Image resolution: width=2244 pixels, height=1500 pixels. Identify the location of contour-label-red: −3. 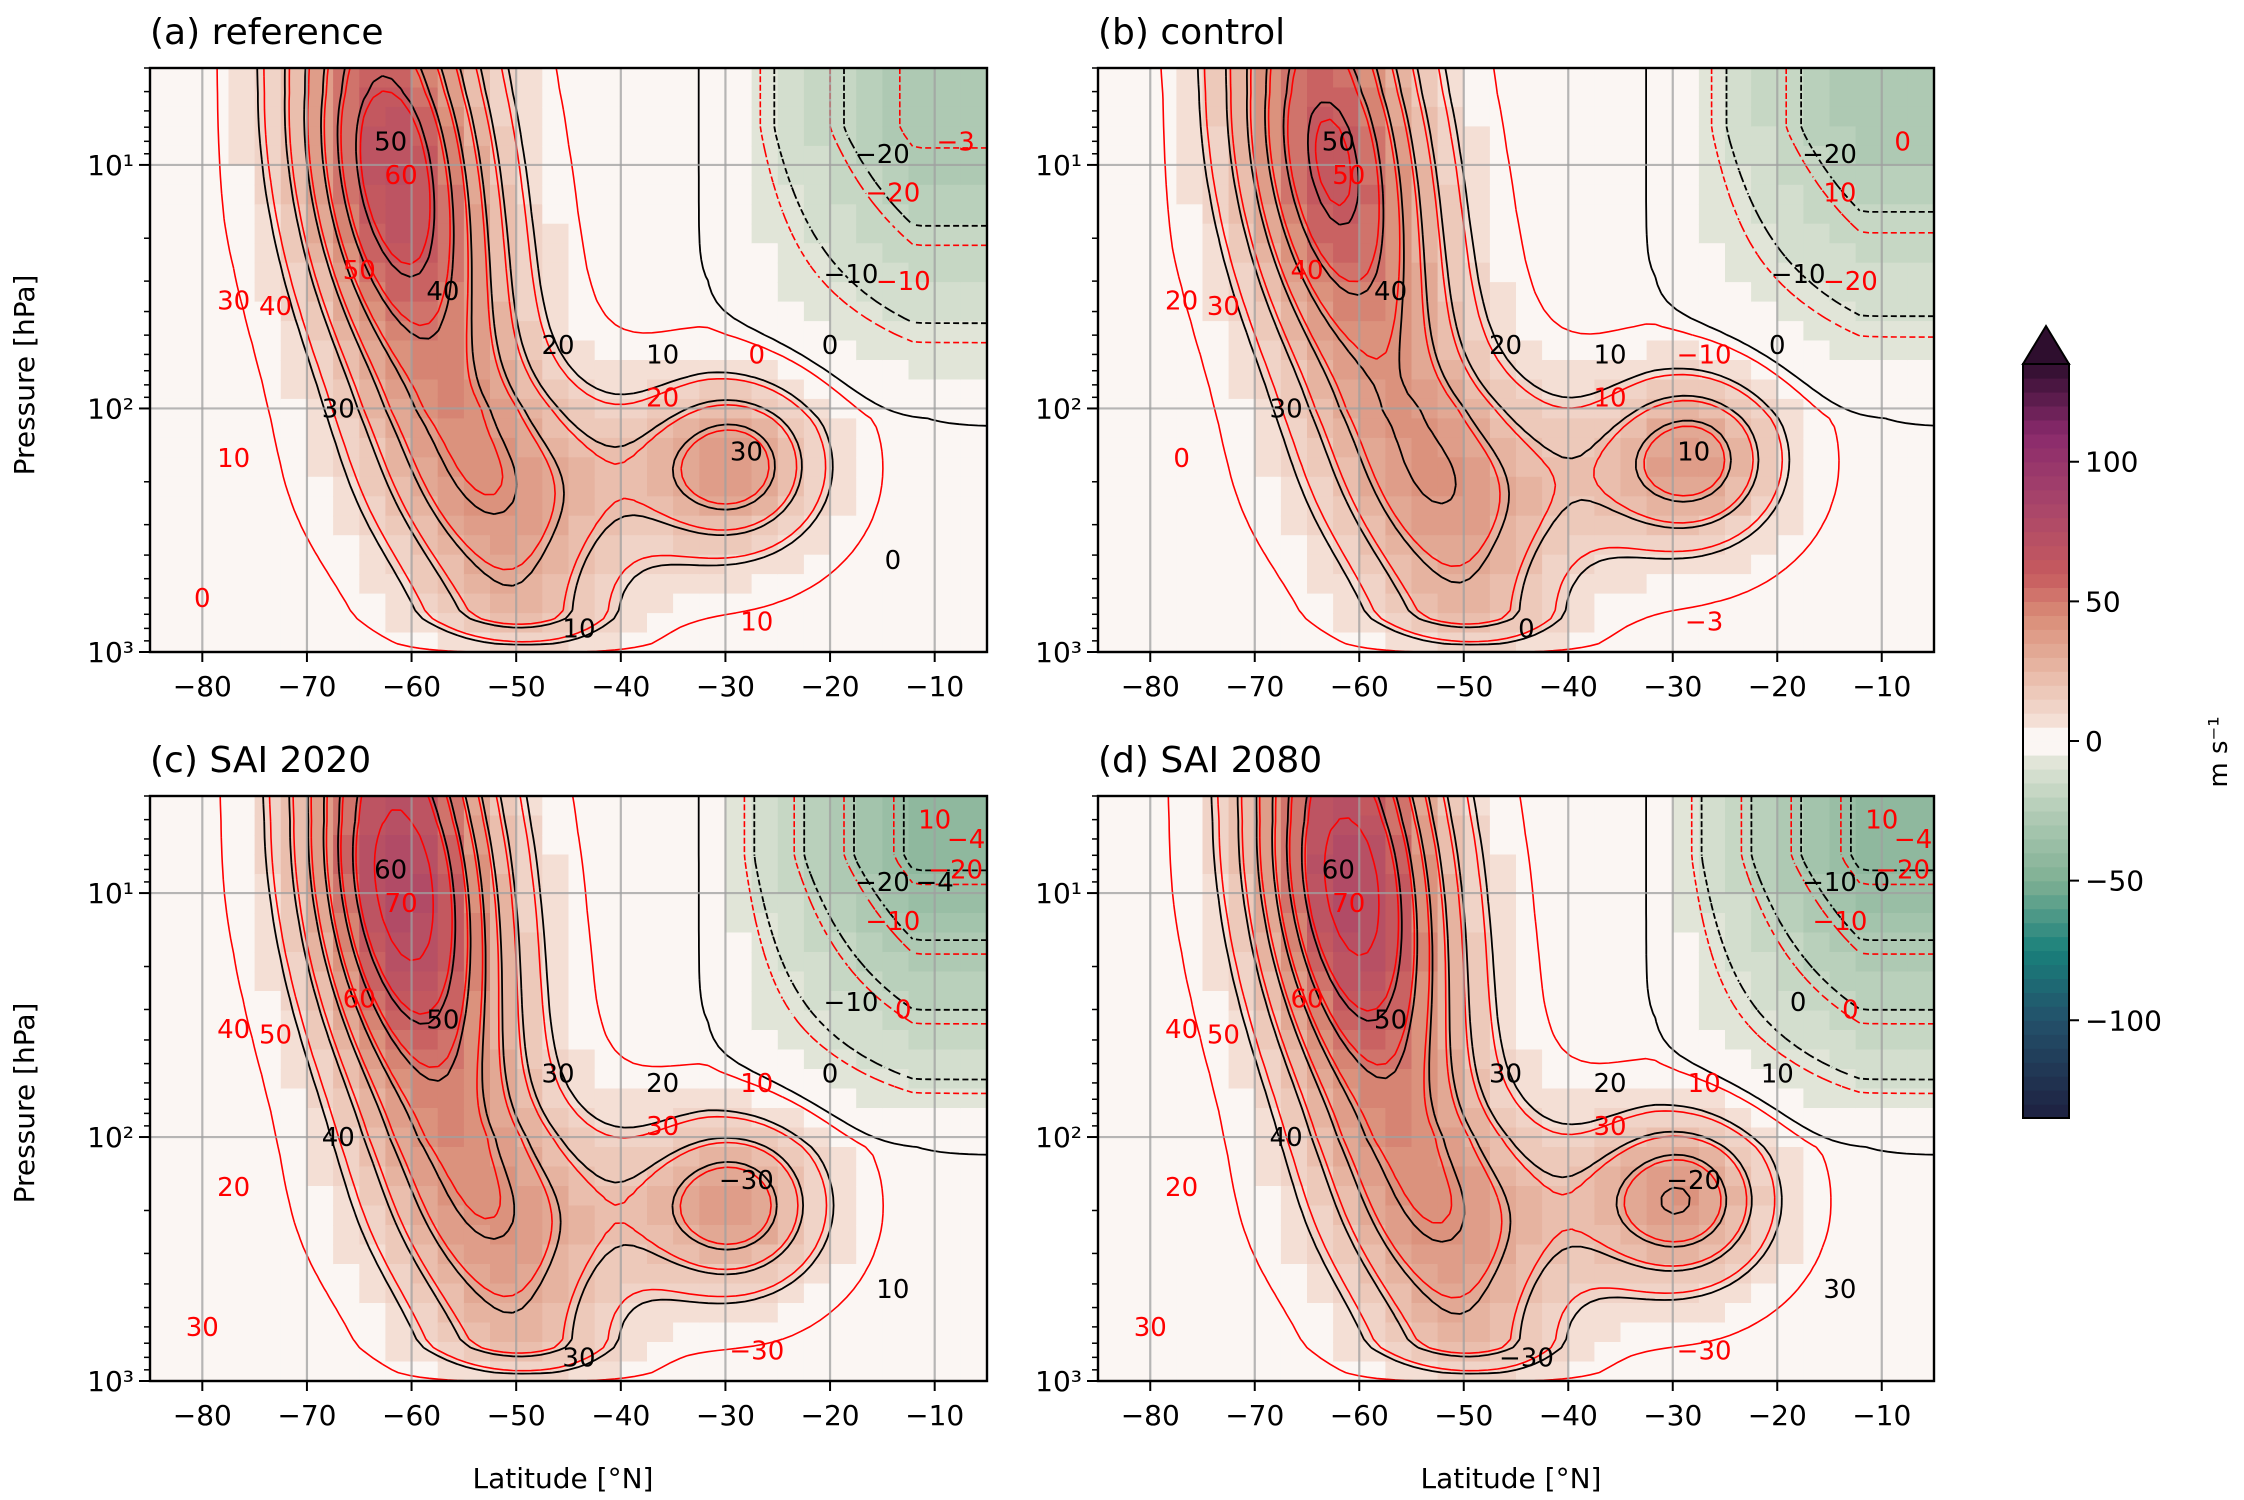
(1704, 623).